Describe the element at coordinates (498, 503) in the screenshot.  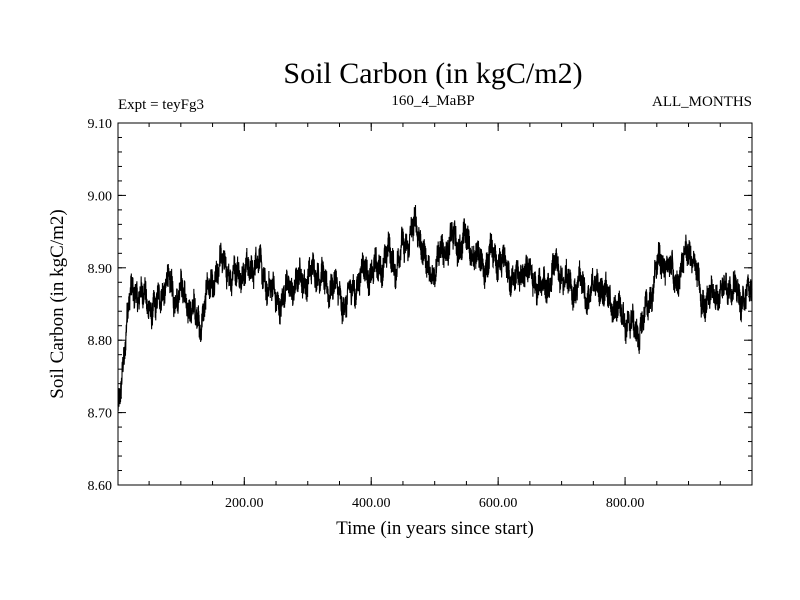
I see `x-tick-label: 600.00` at that location.